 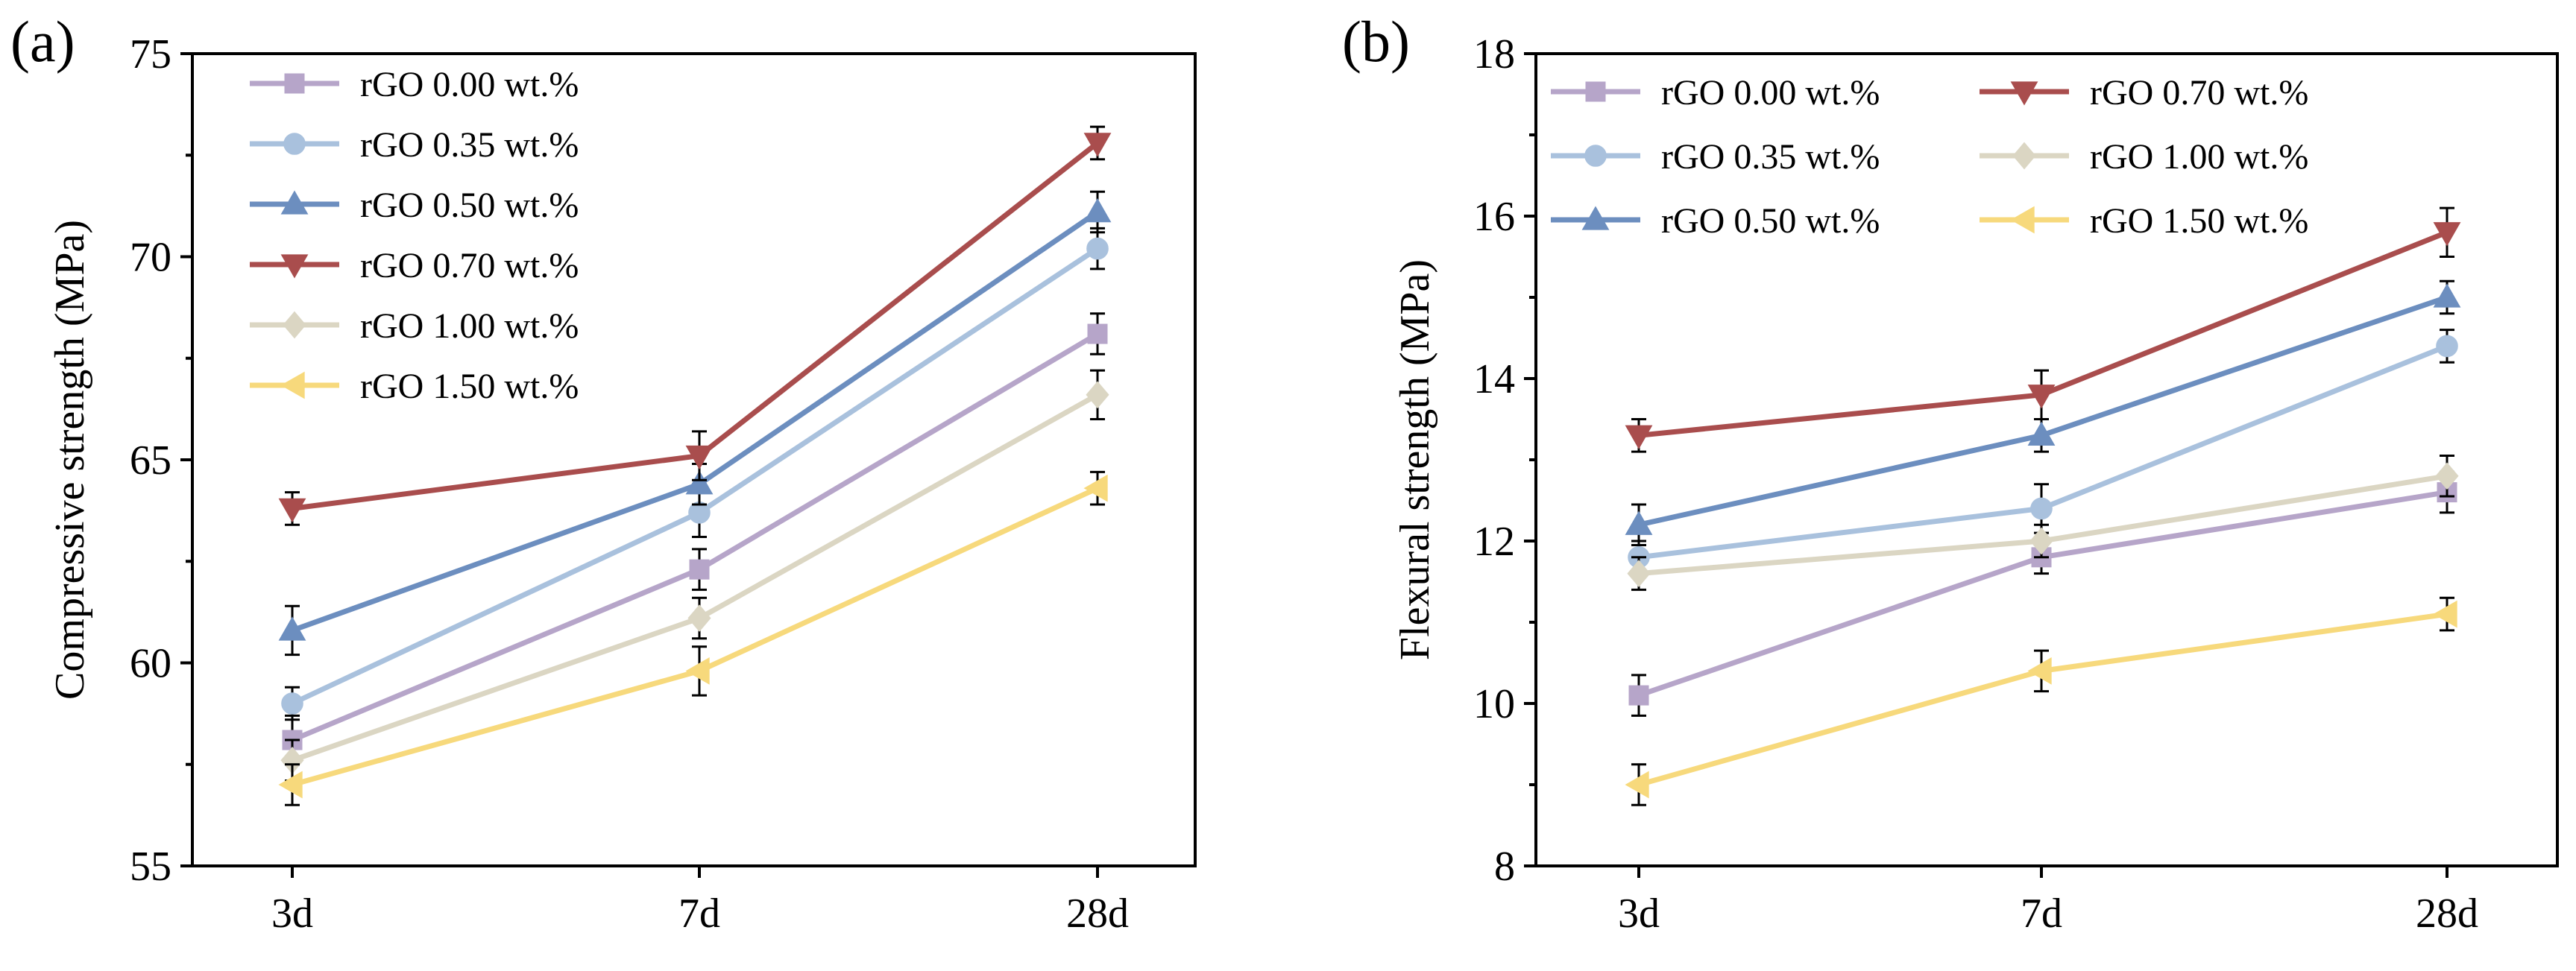 I want to click on y-tick-label: 55, so click(x=150, y=867).